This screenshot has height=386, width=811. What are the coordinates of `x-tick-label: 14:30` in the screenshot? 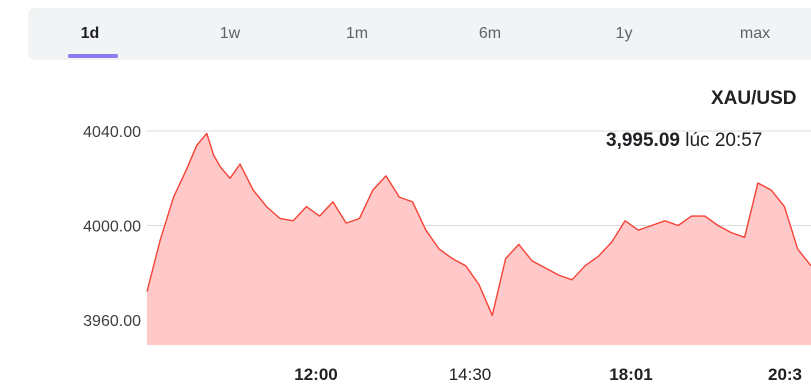 It's located at (470, 374).